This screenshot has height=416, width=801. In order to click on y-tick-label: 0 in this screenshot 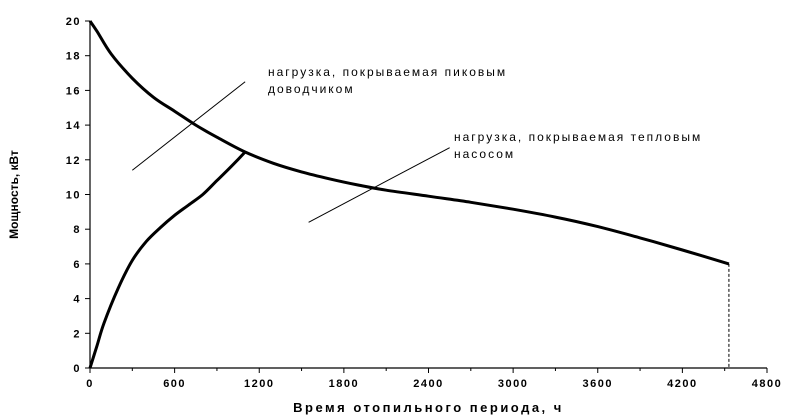, I will do `click(77, 369)`.